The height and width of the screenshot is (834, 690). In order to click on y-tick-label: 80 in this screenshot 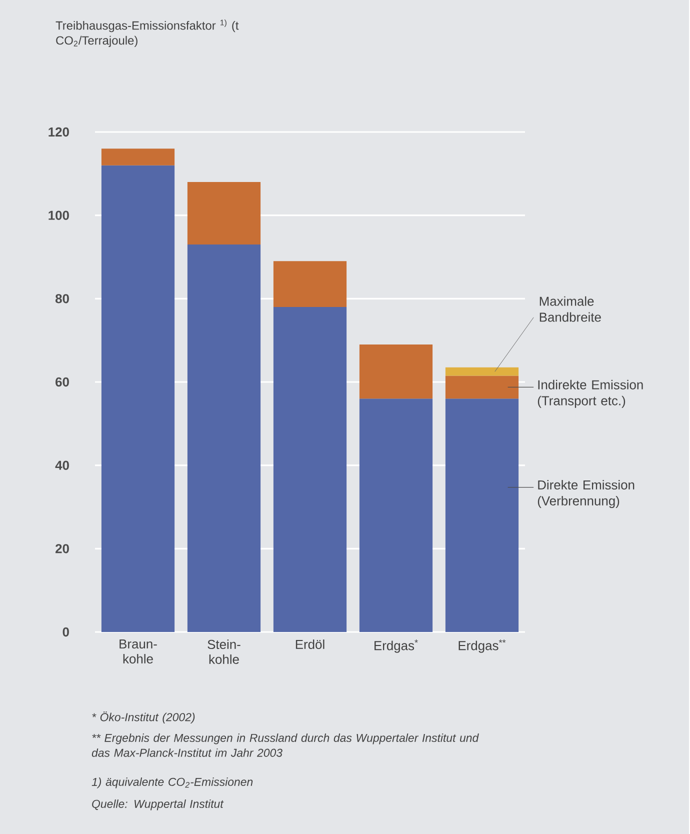, I will do `click(62, 299)`.